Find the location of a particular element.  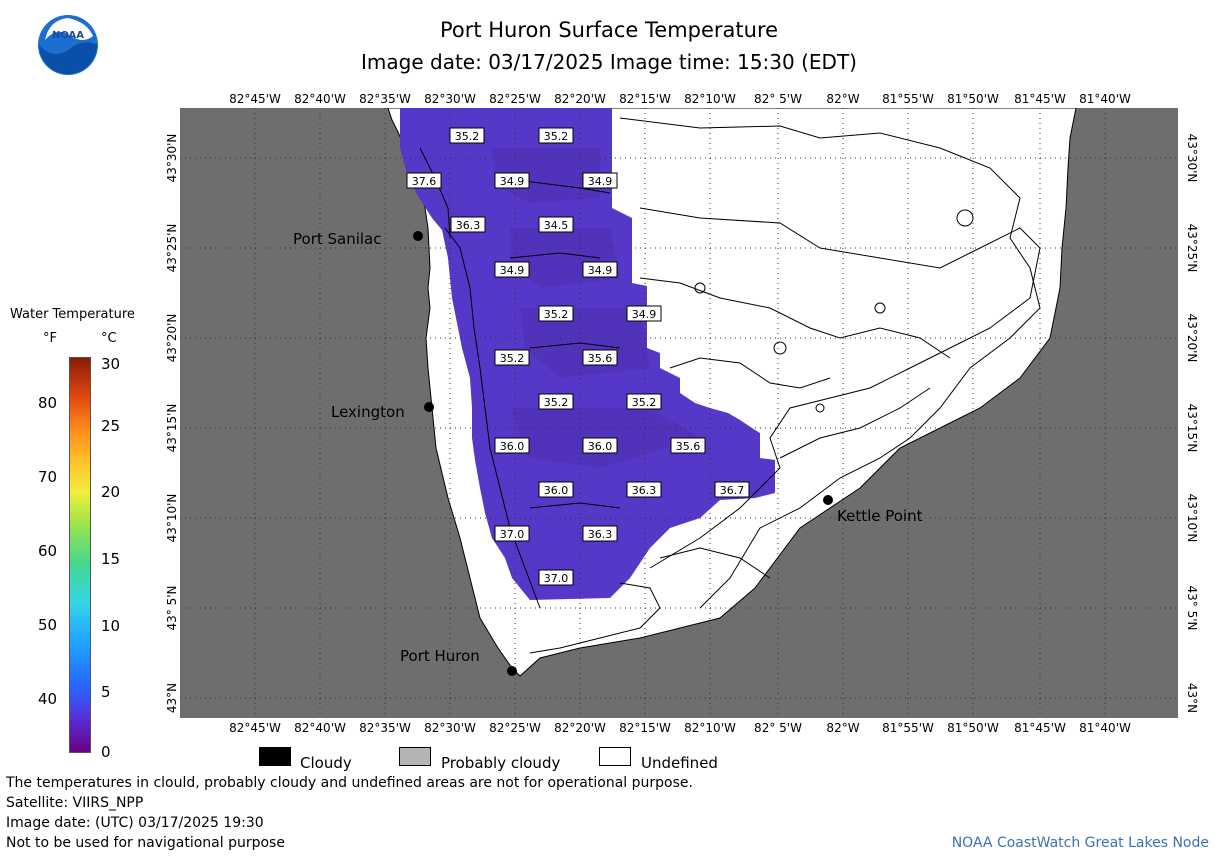

undefined-label: Undefined is located at coordinates (679, 763).